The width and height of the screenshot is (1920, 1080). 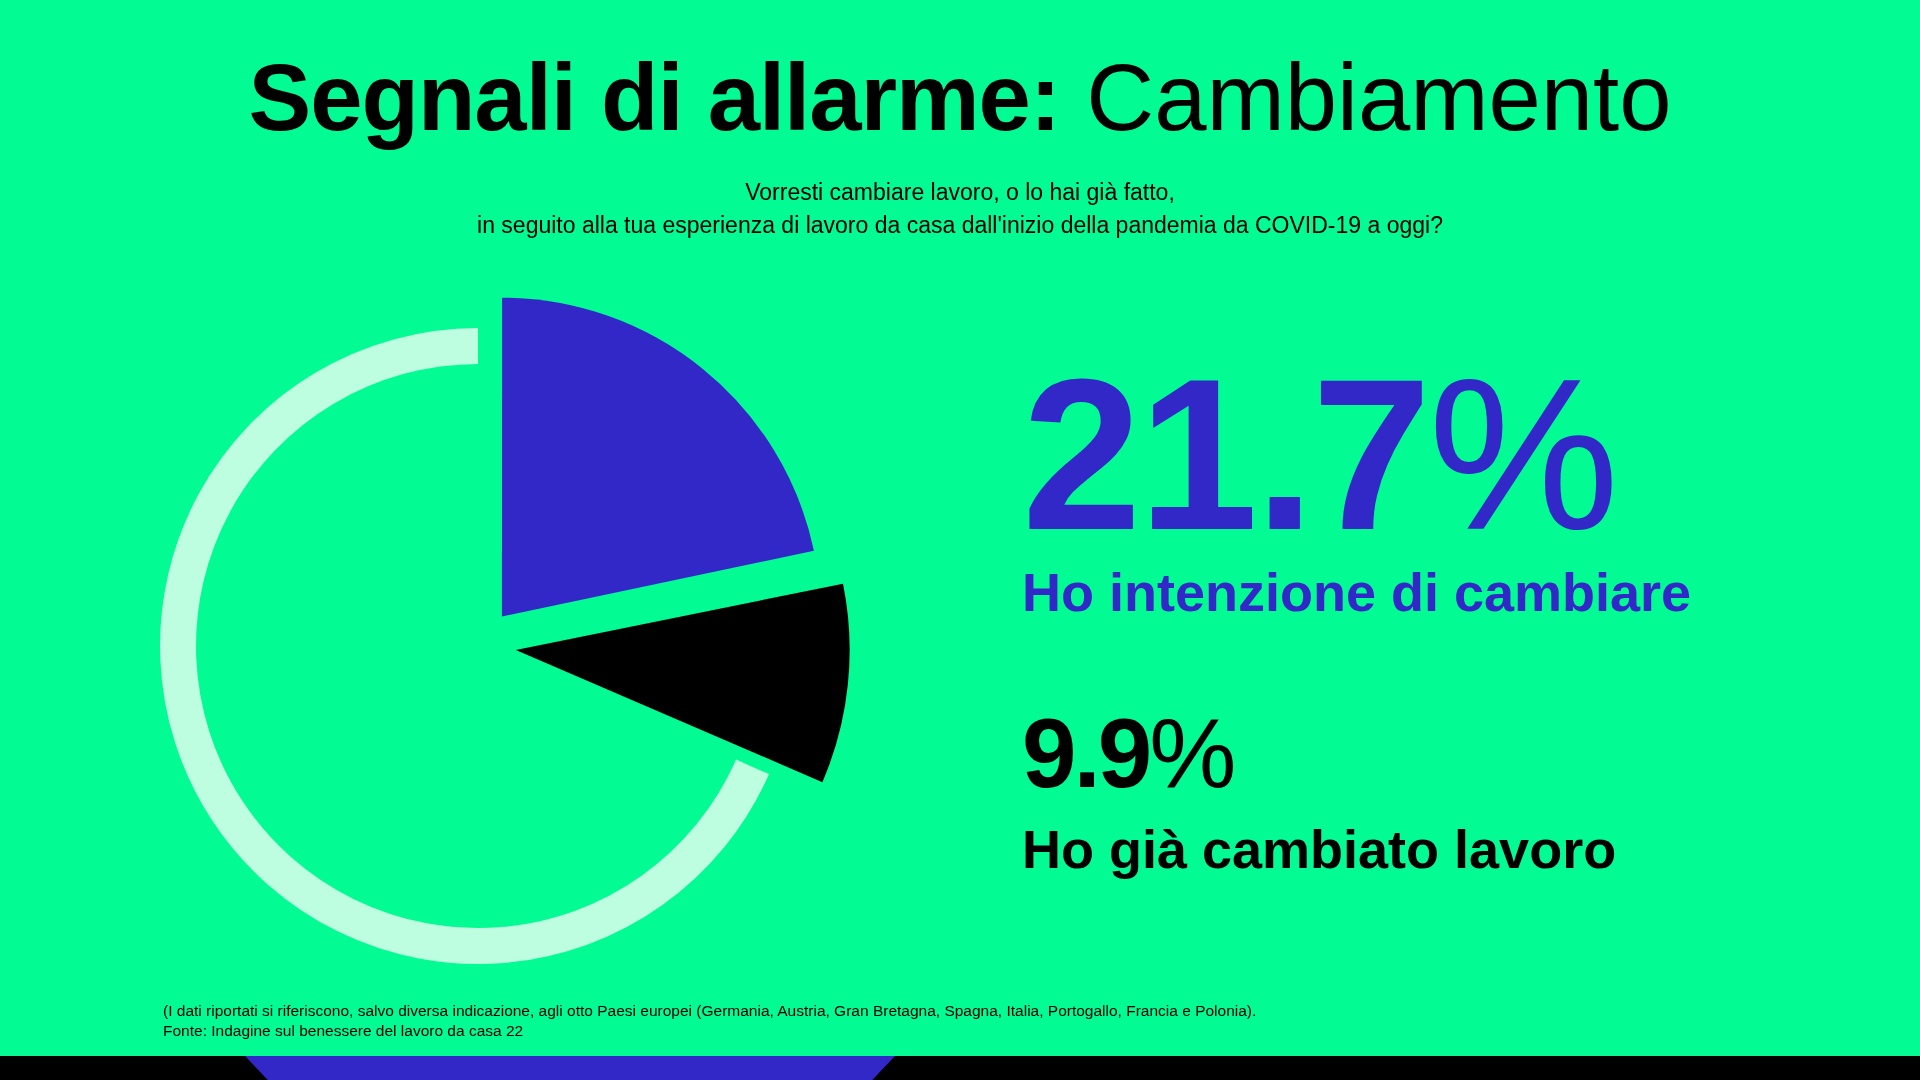 I want to click on chart-title: Segnali di allarme: Cambiamento, so click(x=960, y=97).